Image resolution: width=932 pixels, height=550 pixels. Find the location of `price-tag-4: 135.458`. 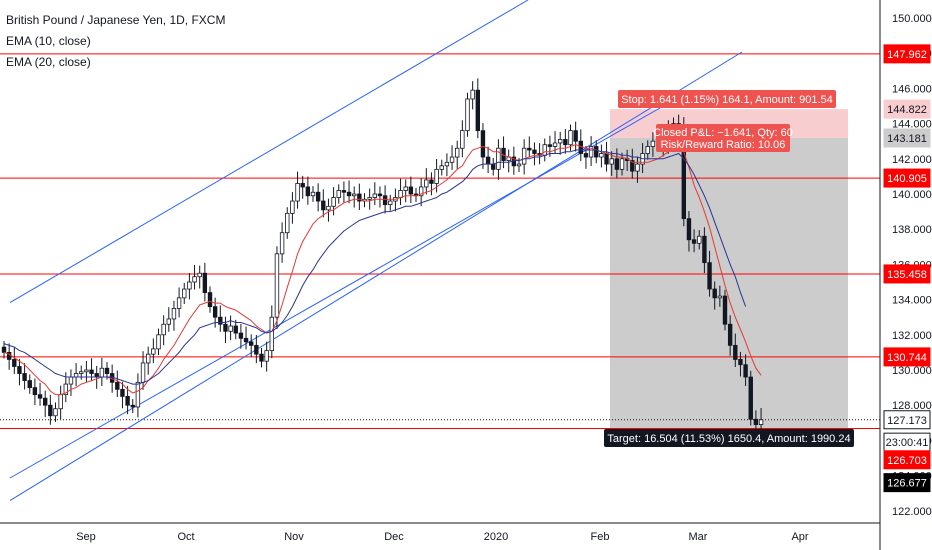

price-tag-4: 135.458 is located at coordinates (907, 275).